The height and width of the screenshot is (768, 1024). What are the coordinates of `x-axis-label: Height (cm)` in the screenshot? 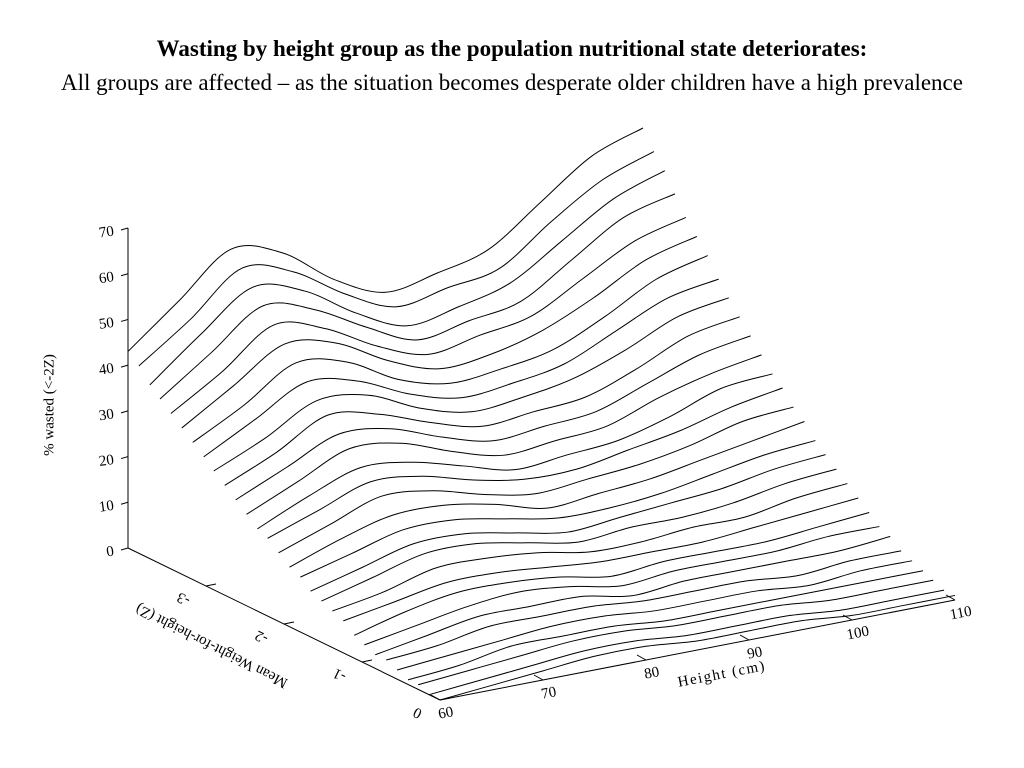 It's located at (721, 674).